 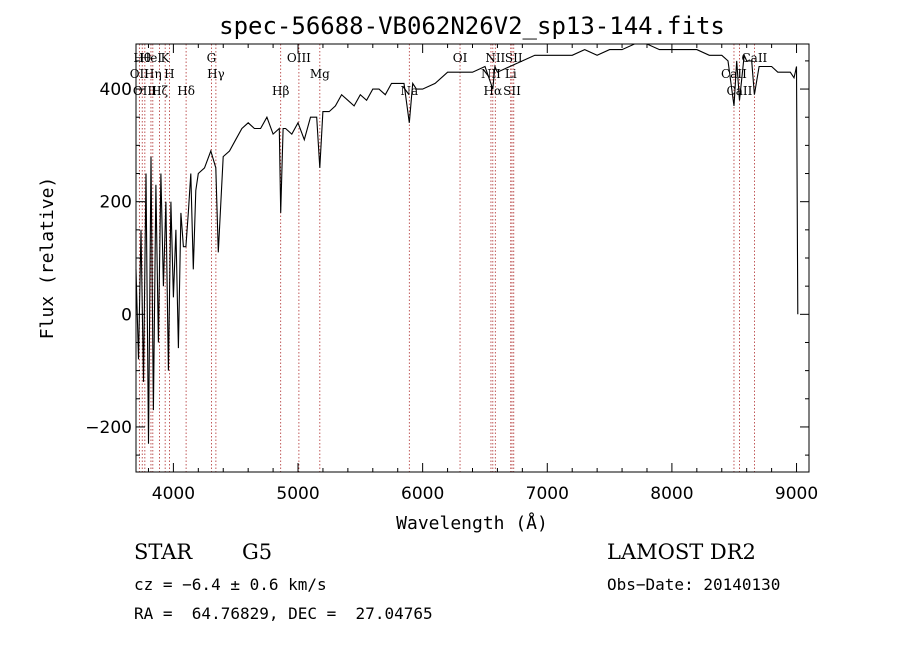 What do you see at coordinates (142, 58) in the screenshot?
I see `line-marker-label: Hθ` at bounding box center [142, 58].